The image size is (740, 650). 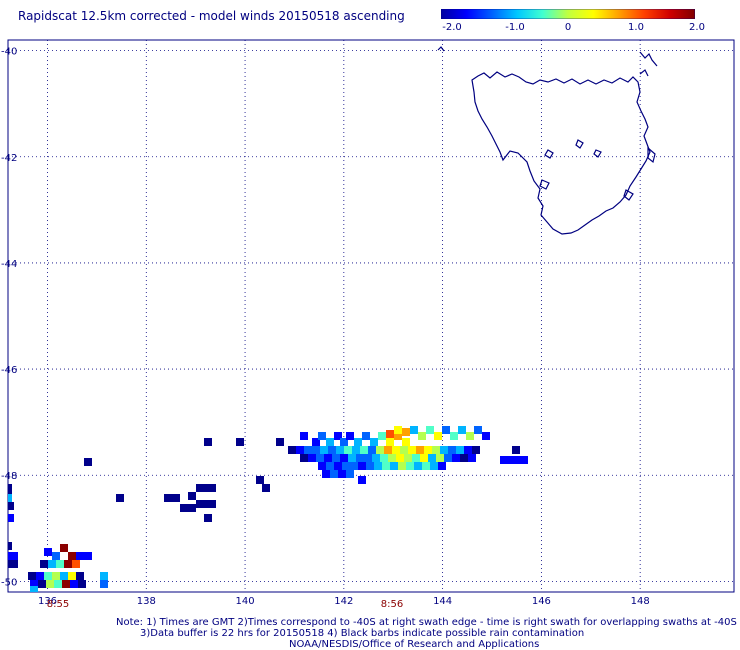 I want to click on colorbar-label-zero: 0, so click(x=568, y=27).